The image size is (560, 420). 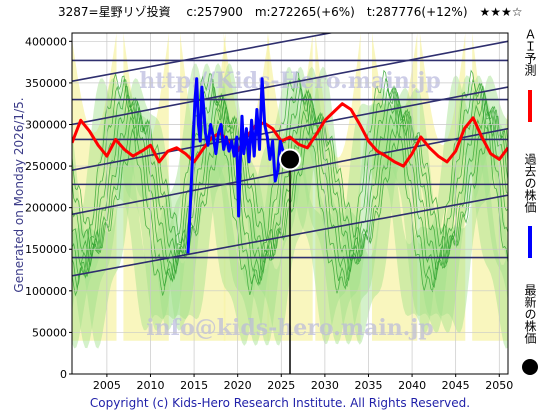 What do you see at coordinates (530, 314) in the screenshot?
I see `legend-latest-price-label: 最新の株価` at bounding box center [530, 314].